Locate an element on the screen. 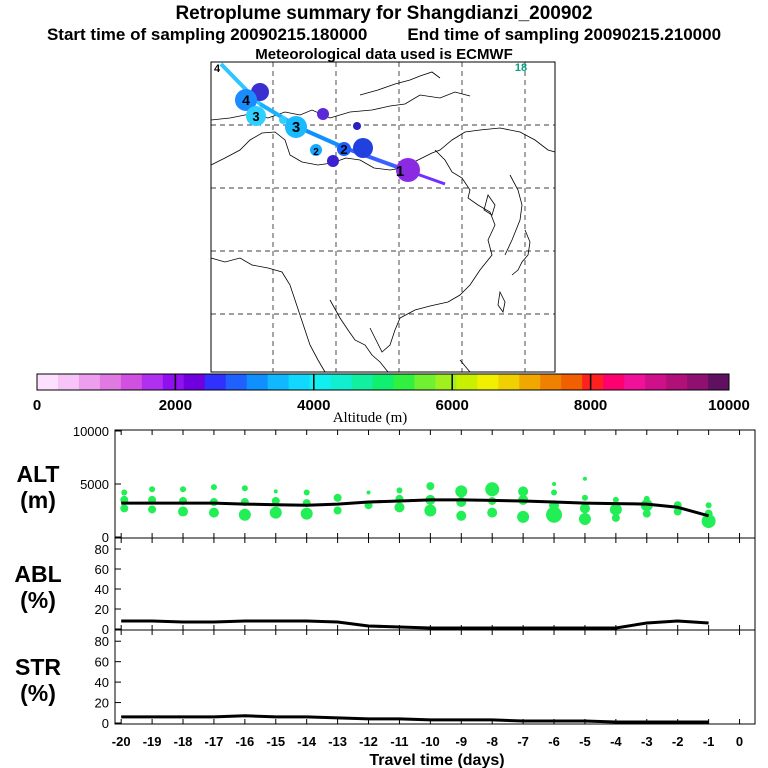  met-data-title: Meteorological data used is ECMWF is located at coordinates (384, 54).